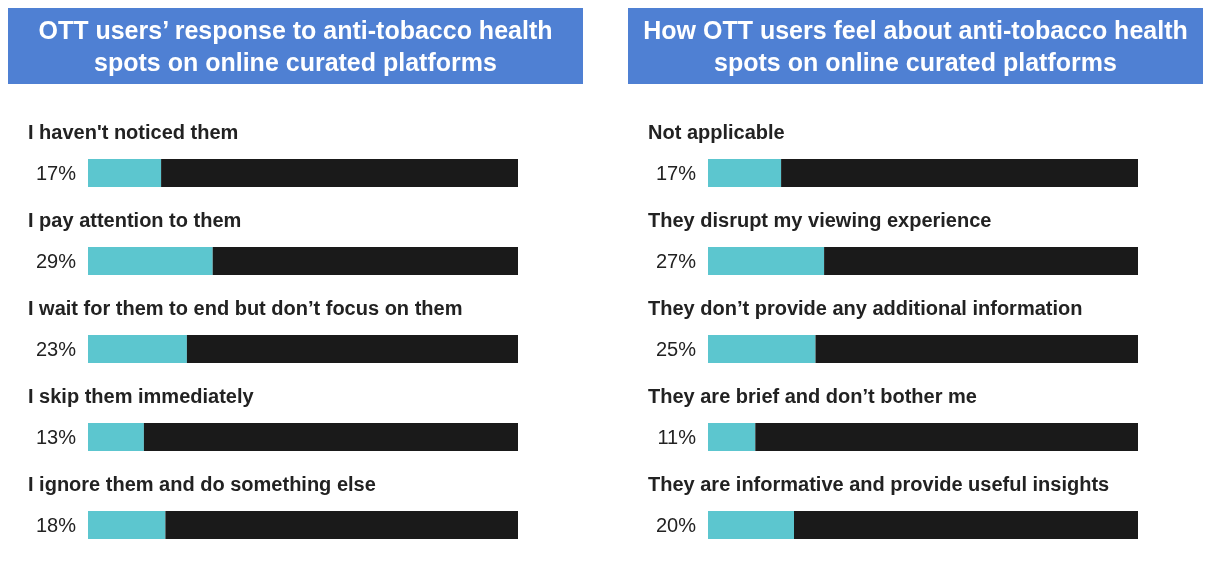 The image size is (1231, 585). What do you see at coordinates (202, 484) in the screenshot?
I see `category-label: I ignore them and do something else` at bounding box center [202, 484].